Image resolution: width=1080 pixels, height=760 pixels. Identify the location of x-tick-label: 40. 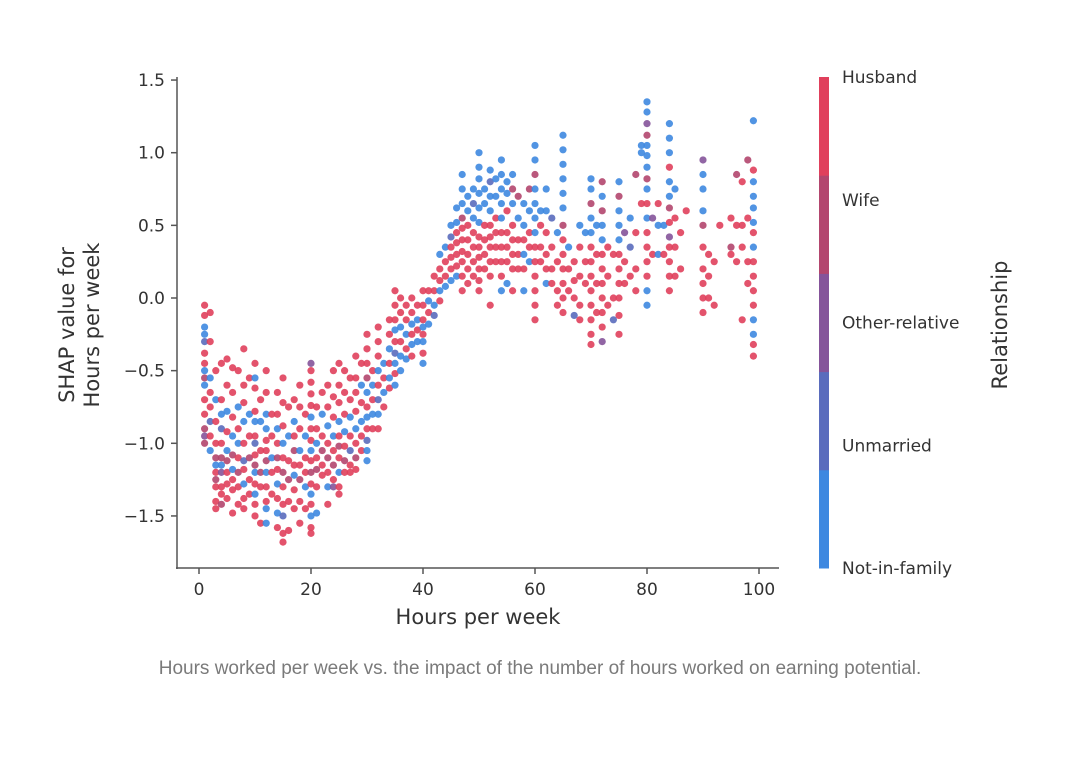
(423, 590).